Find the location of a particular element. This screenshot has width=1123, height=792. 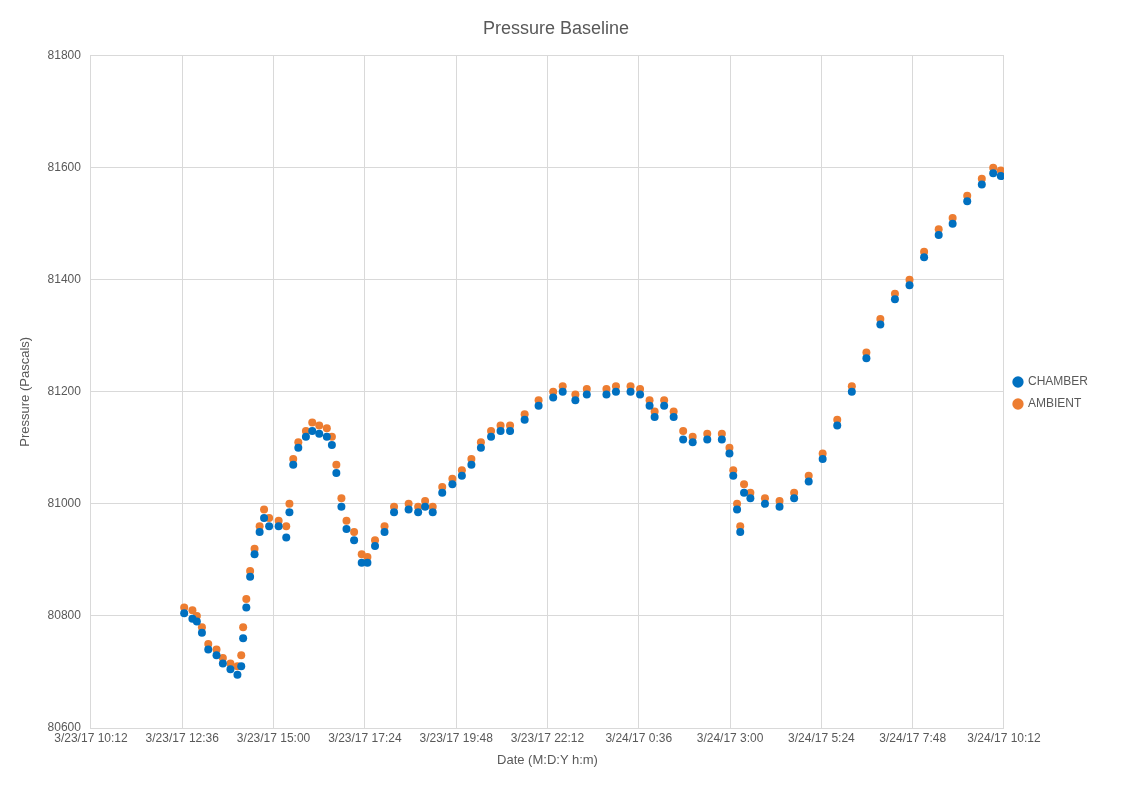

x-tick-label: 3/23/17 22:12 is located at coordinates (547, 737).